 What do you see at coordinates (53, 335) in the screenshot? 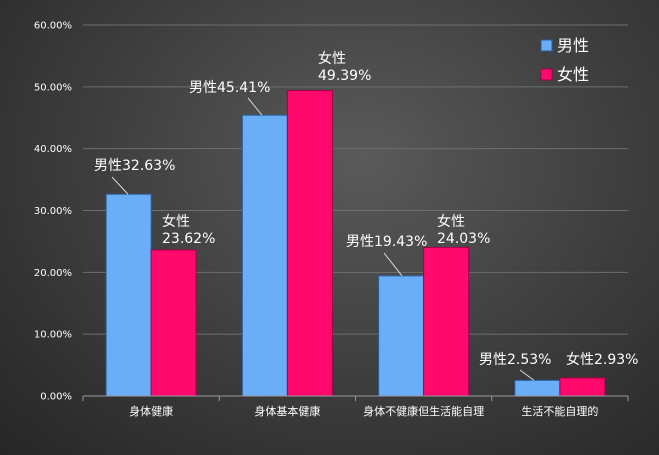
I see `y-tick-label: 10.00%` at bounding box center [53, 335].